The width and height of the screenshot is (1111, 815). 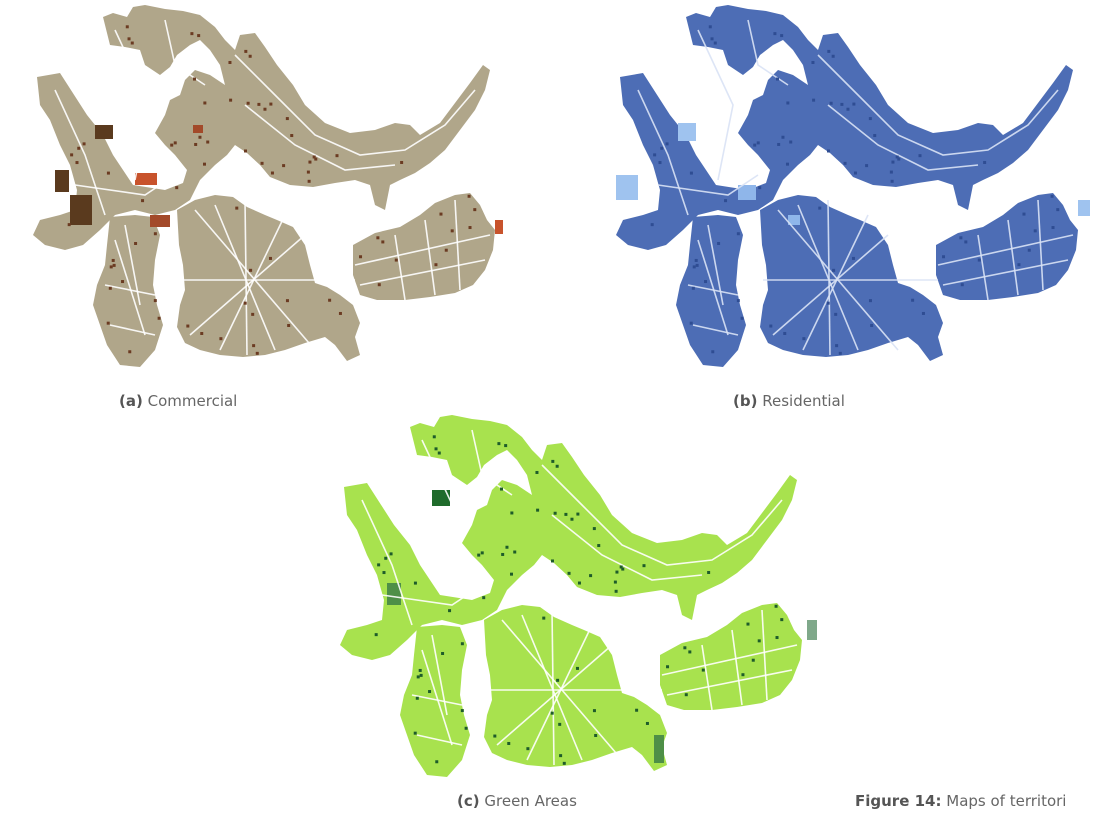 What do you see at coordinates (530, 801) in the screenshot?
I see `caption-label: Green Areas` at bounding box center [530, 801].